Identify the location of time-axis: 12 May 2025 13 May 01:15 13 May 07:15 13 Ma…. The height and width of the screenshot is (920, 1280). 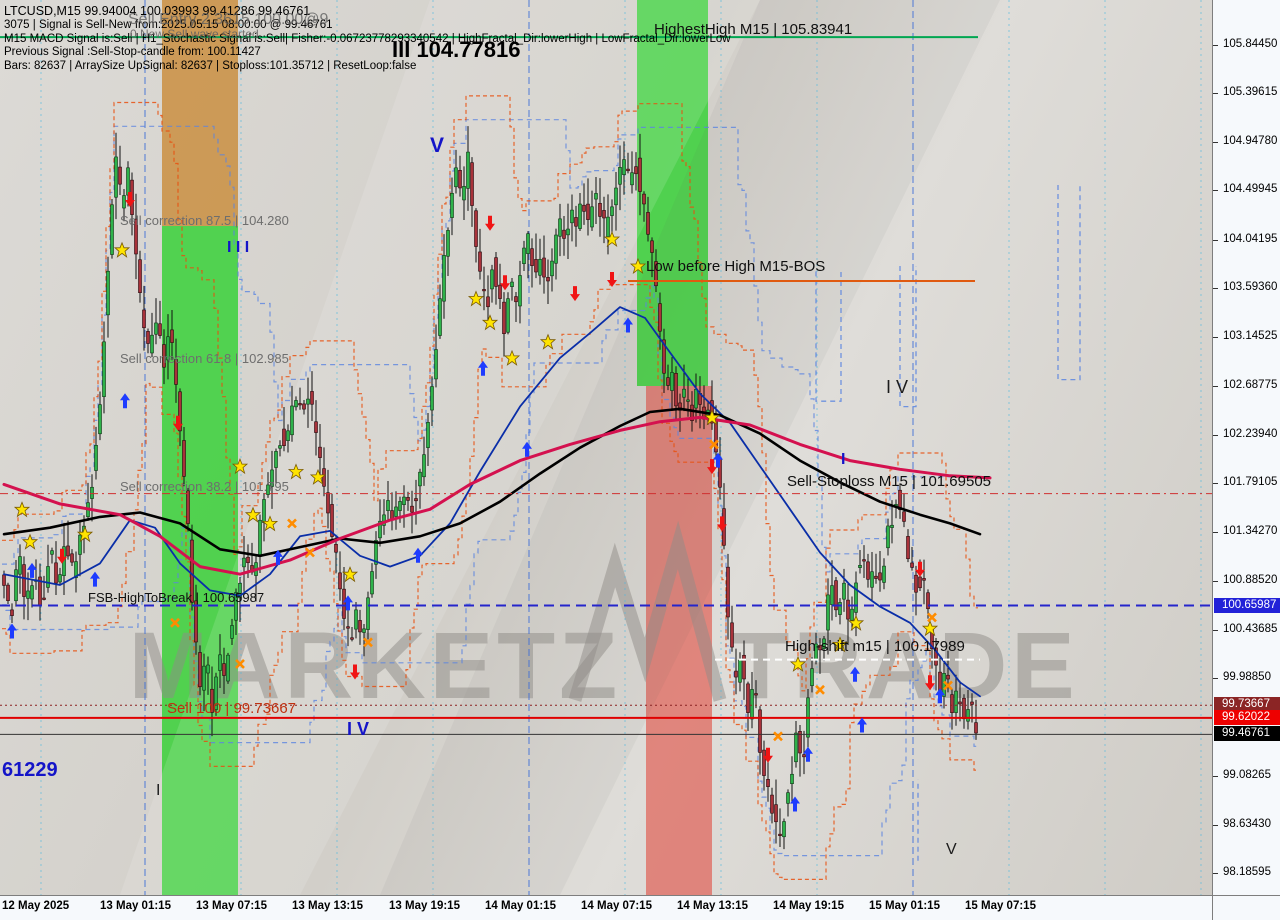
(606, 907).